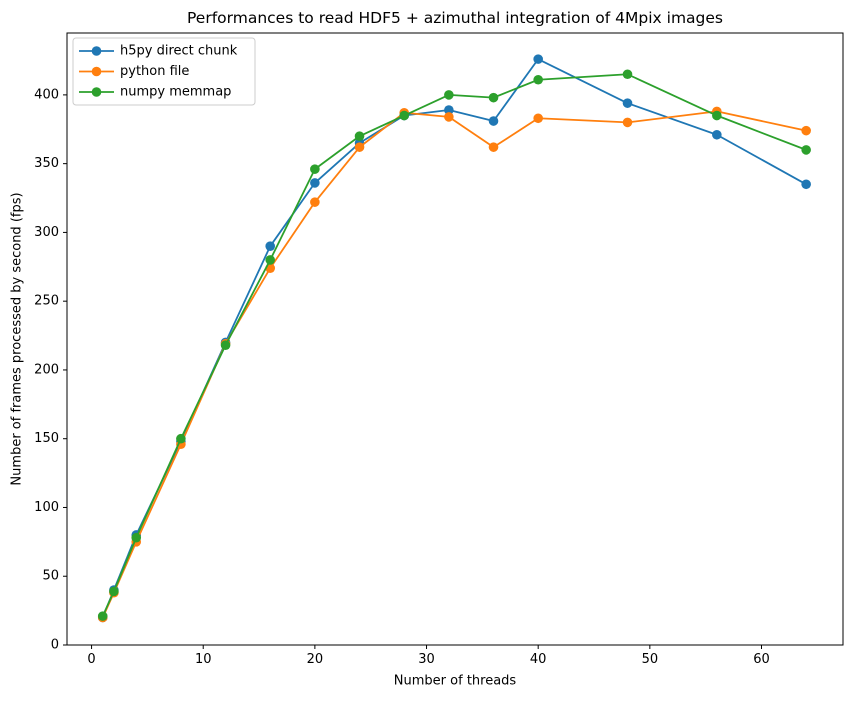 Image resolution: width=850 pixels, height=701 pixels. What do you see at coordinates (46, 507) in the screenshot?
I see `y-tick-label: 100` at bounding box center [46, 507].